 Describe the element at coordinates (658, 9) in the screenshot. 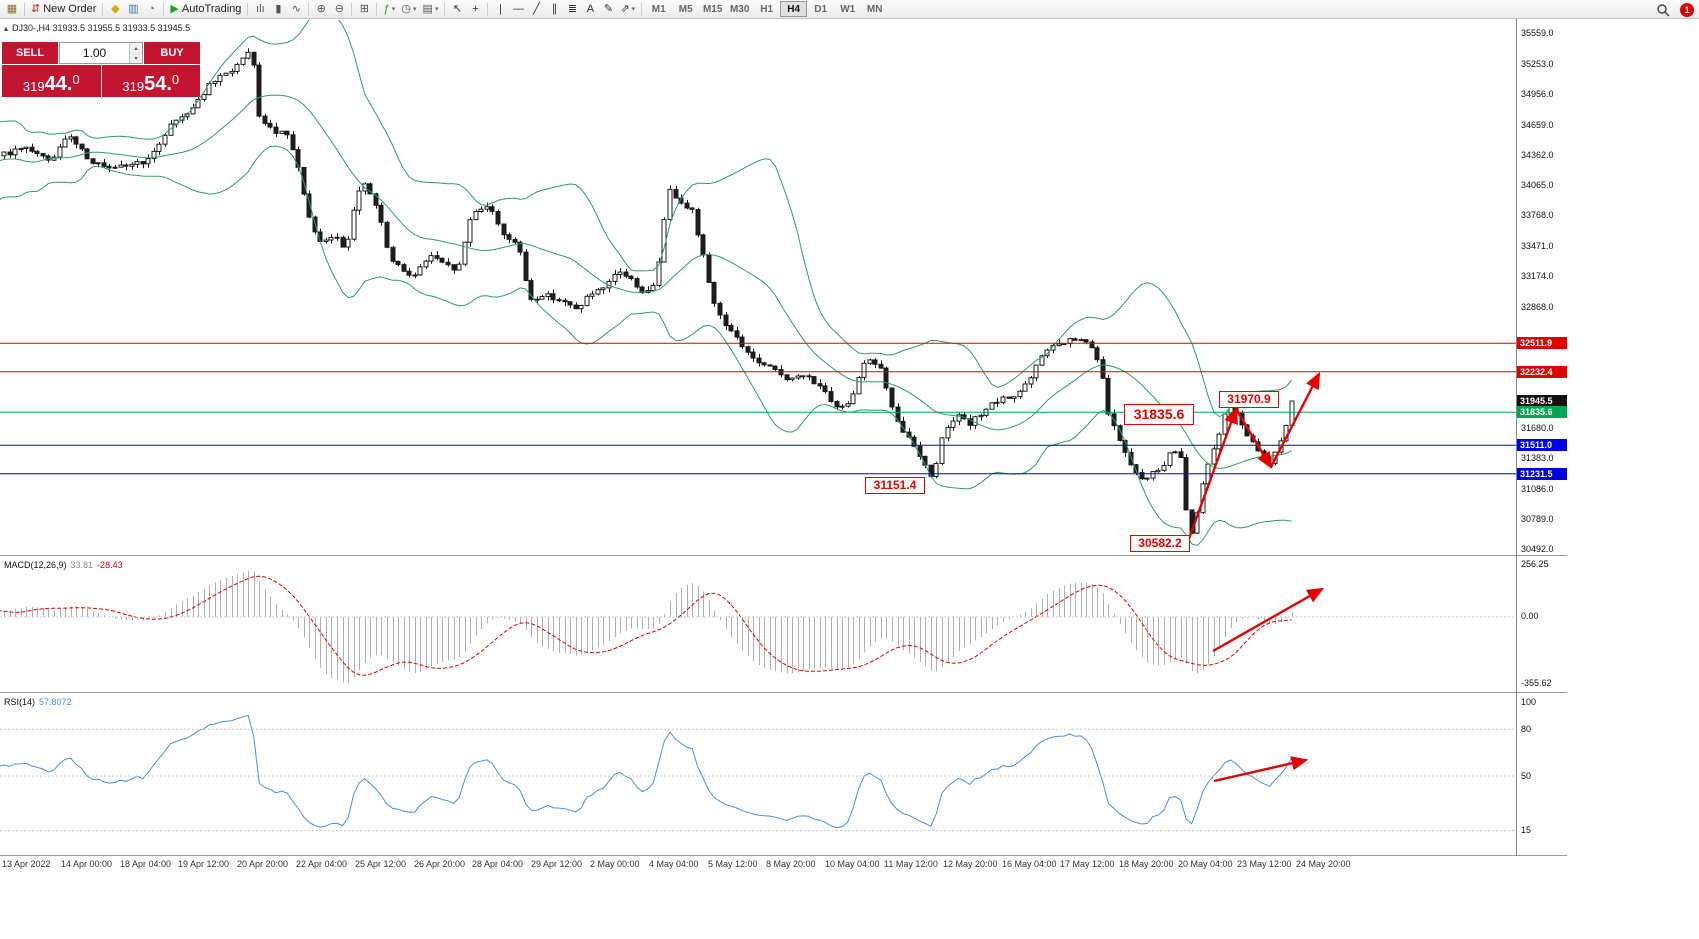

I see `timeframe-m1-button: M1` at that location.